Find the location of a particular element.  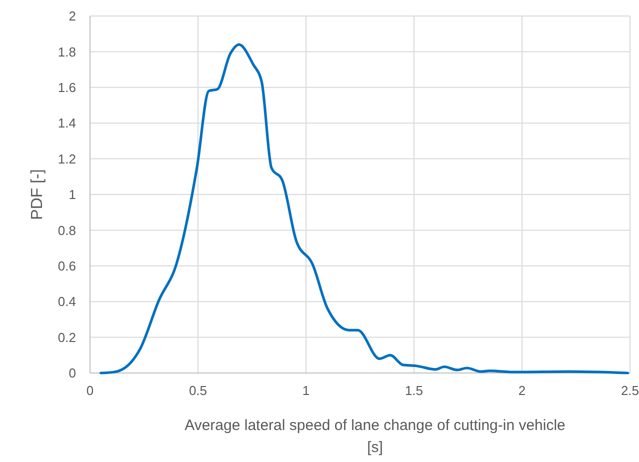

y-axis-title: PDF [-] is located at coordinates (37, 194).